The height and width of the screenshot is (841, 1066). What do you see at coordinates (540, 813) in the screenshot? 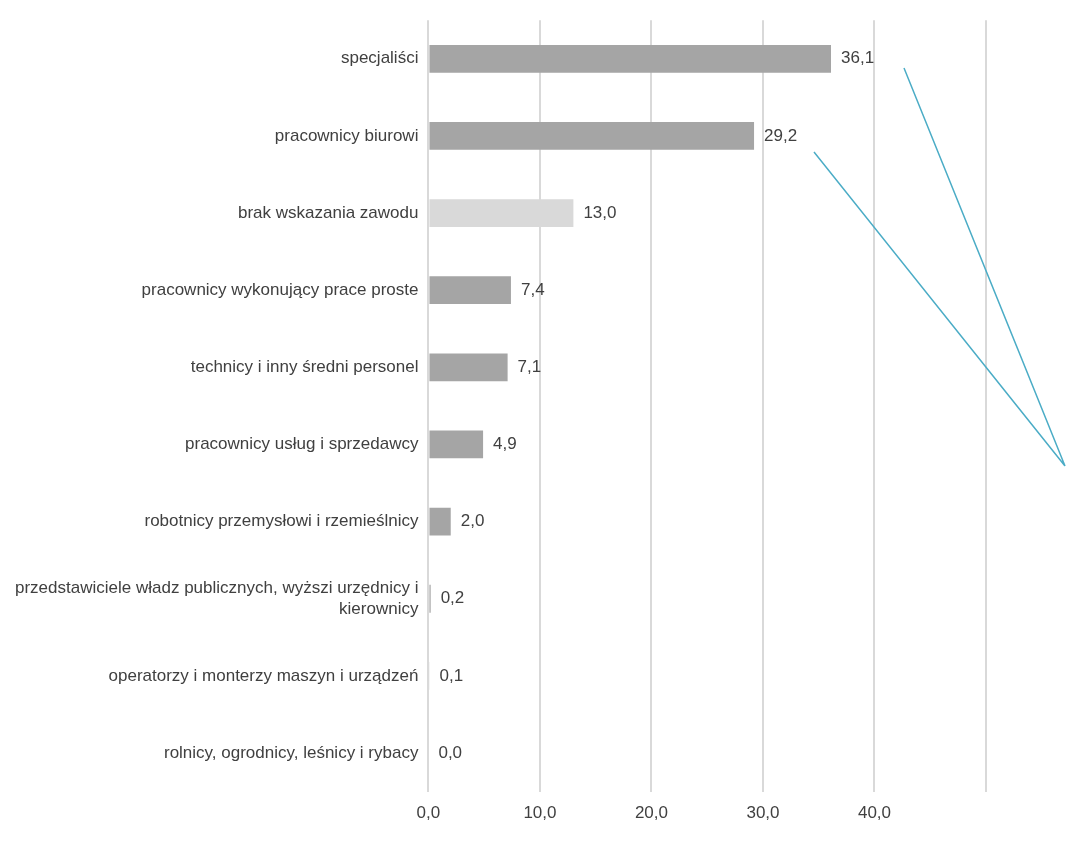
I see `x-tick-label: 10,0` at bounding box center [540, 813].